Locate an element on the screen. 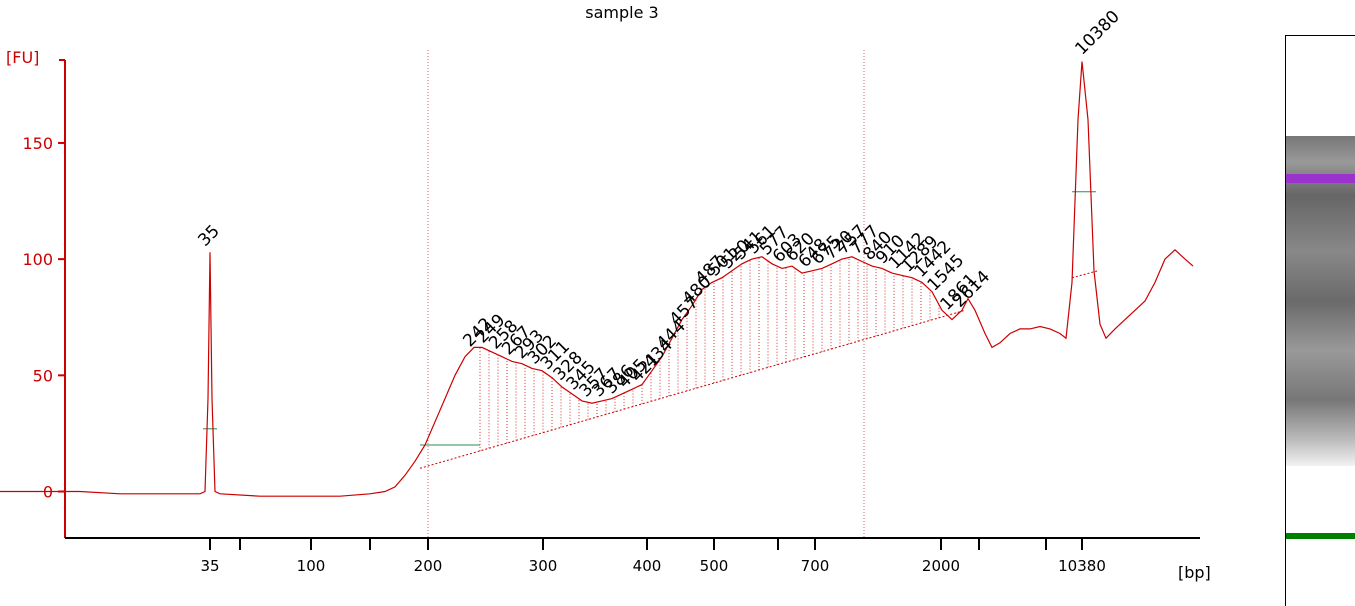  x-tick-label: 700 is located at coordinates (815, 566).